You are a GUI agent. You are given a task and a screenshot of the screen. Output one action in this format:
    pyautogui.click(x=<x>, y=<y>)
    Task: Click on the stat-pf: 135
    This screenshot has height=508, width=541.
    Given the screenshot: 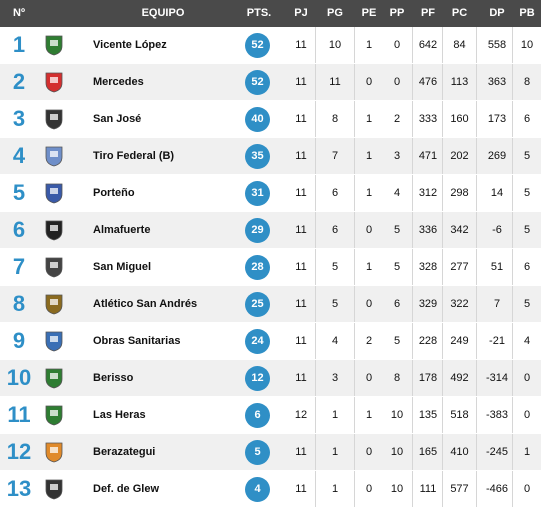 What is the action you would take?
    pyautogui.click(x=428, y=415)
    